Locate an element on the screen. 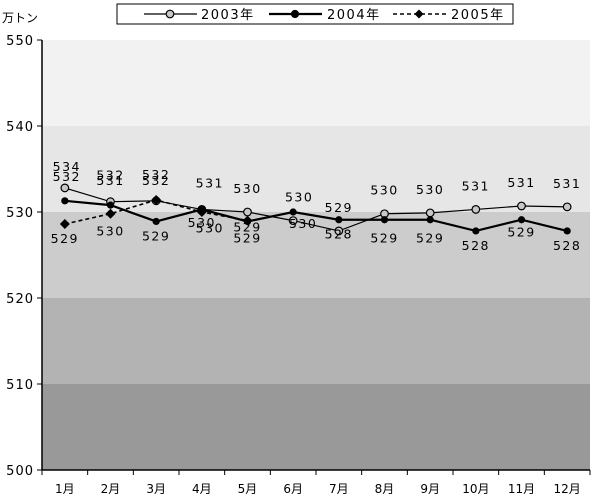 The width and height of the screenshot is (606, 498). y-tick-label: 510 is located at coordinates (20, 385).